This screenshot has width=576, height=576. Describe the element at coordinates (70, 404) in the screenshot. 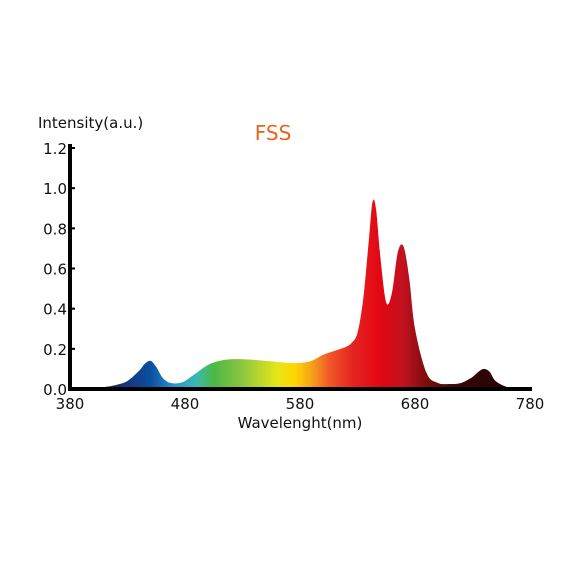

I see `x-tick-label: 380` at that location.